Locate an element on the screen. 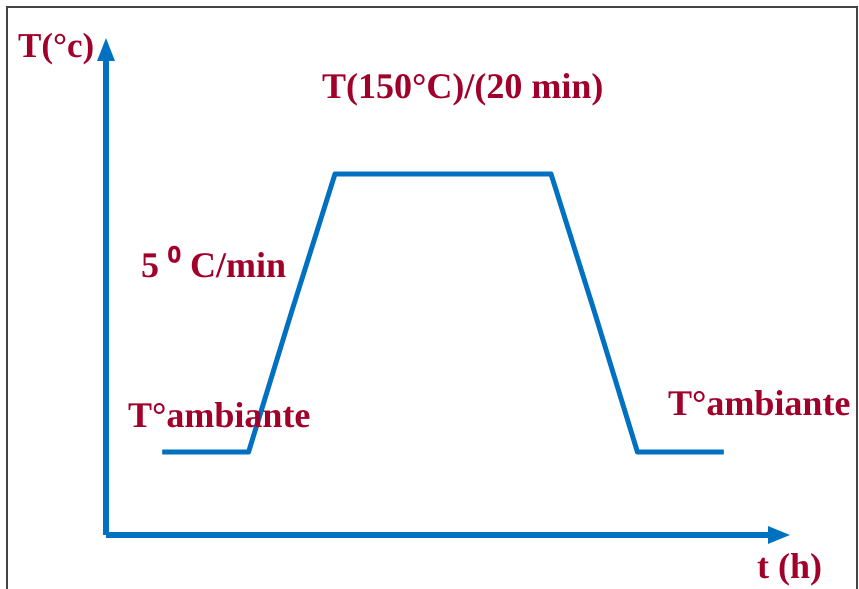 The height and width of the screenshot is (589, 859). annotation: 5 ⁰ C/min is located at coordinates (213, 265).